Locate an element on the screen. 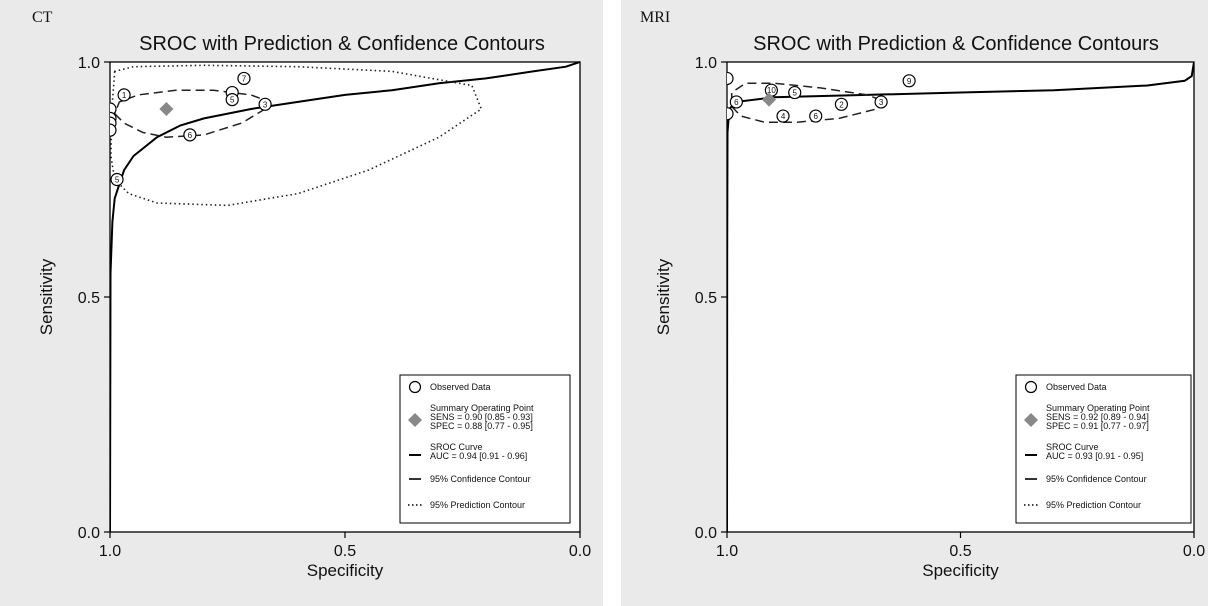 The width and height of the screenshot is (1208, 606). prediction-contour is located at coordinates (296, 135).